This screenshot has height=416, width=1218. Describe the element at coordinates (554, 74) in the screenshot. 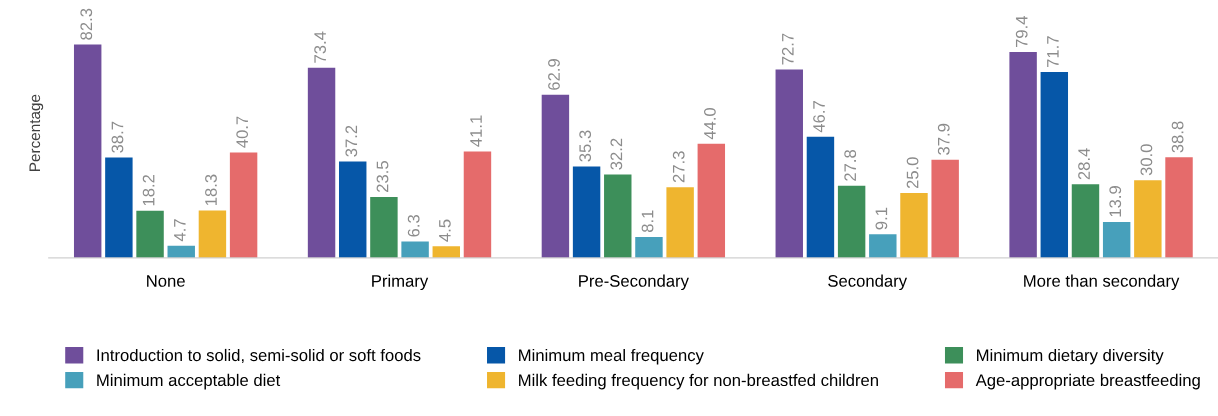

I see `data-label: 62.9` at that location.